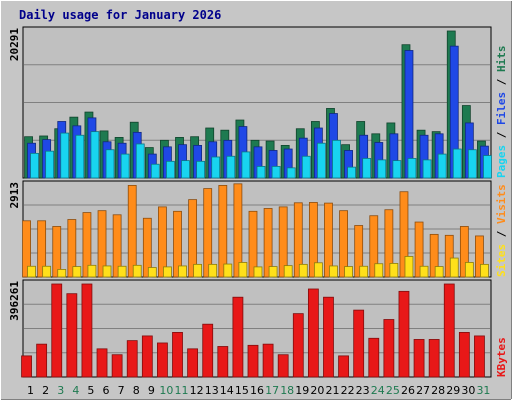 This screenshot has height=400, width=512. I want to click on day-label-9: 9, so click(151, 390).